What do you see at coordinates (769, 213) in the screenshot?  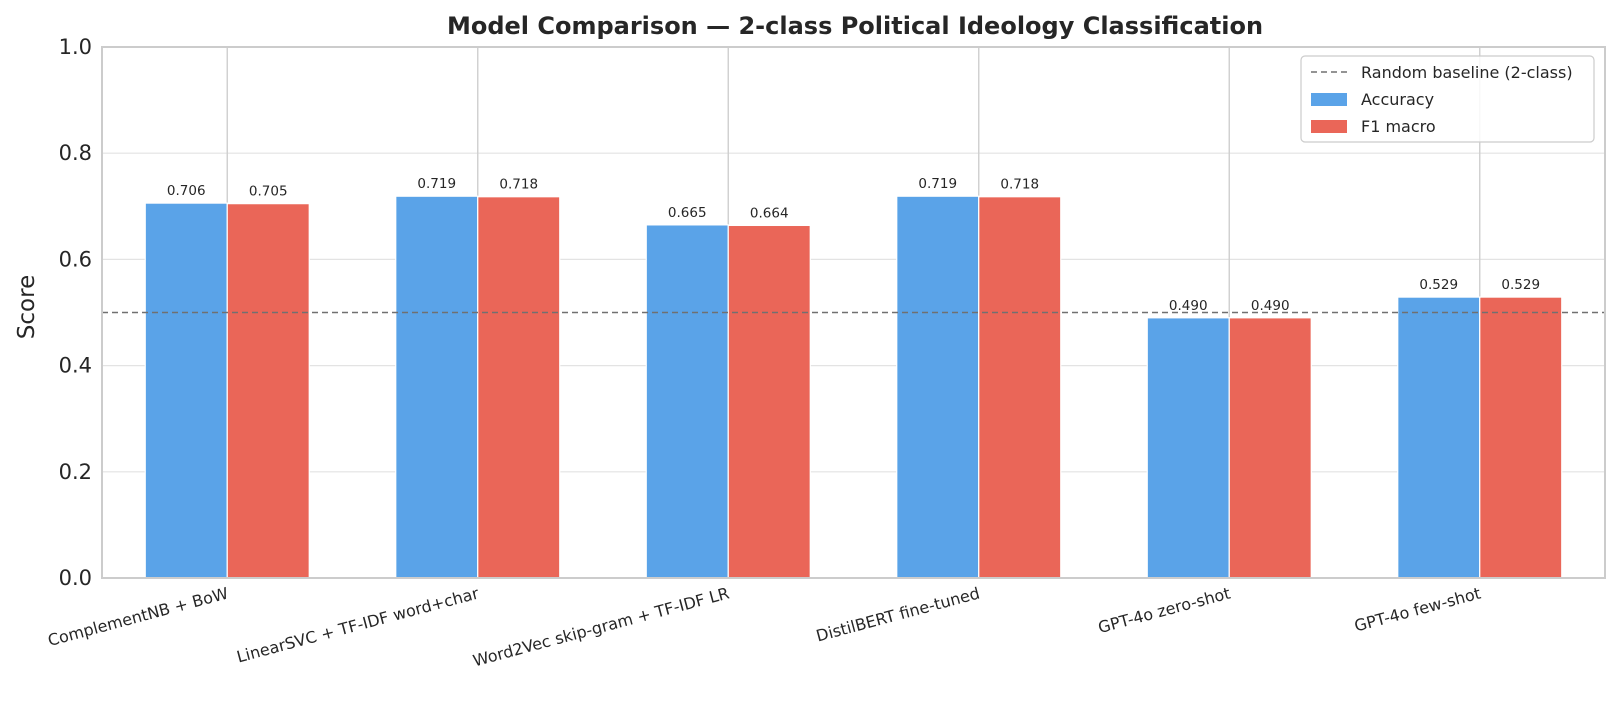 I see `data-label: 0.664` at bounding box center [769, 213].